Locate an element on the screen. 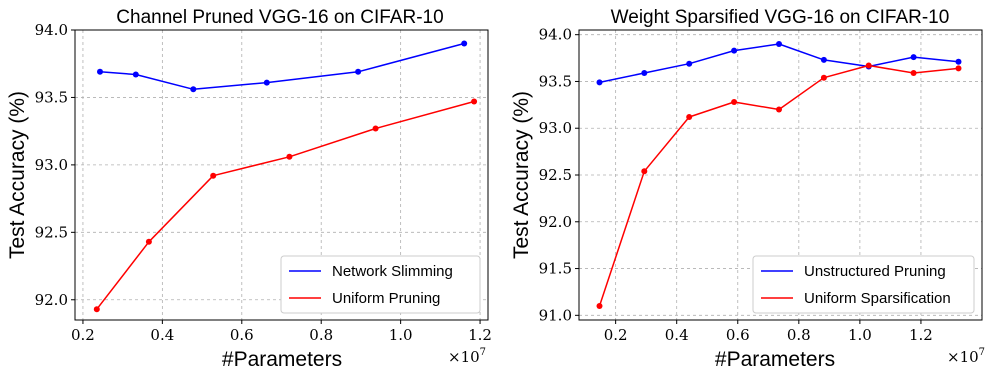 The height and width of the screenshot is (371, 987). y-tick-label: 91.0 is located at coordinates (555, 315).